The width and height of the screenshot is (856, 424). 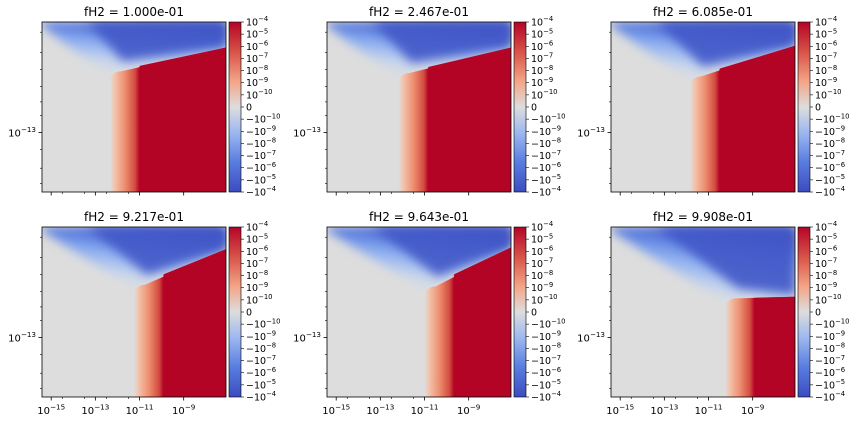 I want to click on colorbar-tick-label: −10−8, so click(x=546, y=348).